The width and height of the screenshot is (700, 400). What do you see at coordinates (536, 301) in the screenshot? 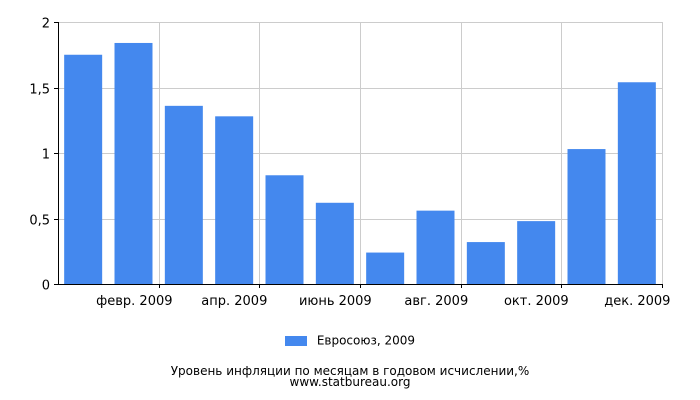
I see `x-tick-label: окт. 2009` at bounding box center [536, 301].